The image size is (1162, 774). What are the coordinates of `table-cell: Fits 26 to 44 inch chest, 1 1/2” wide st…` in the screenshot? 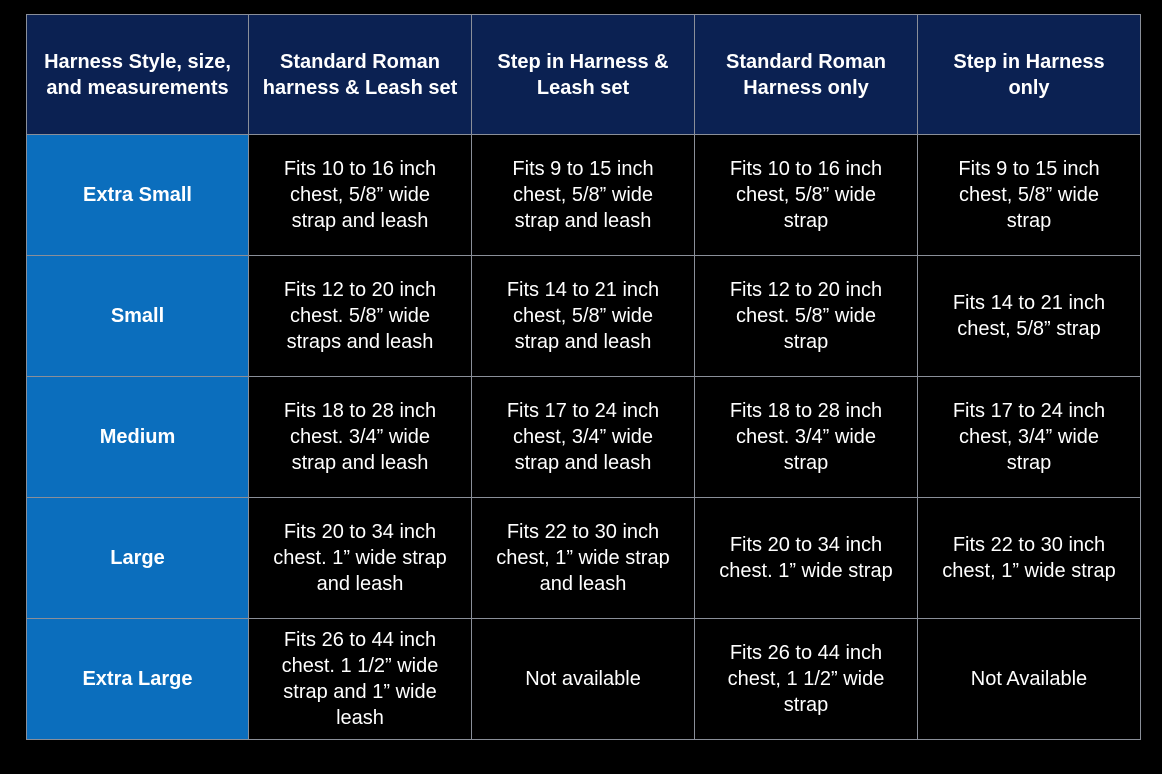 It's located at (806, 679).